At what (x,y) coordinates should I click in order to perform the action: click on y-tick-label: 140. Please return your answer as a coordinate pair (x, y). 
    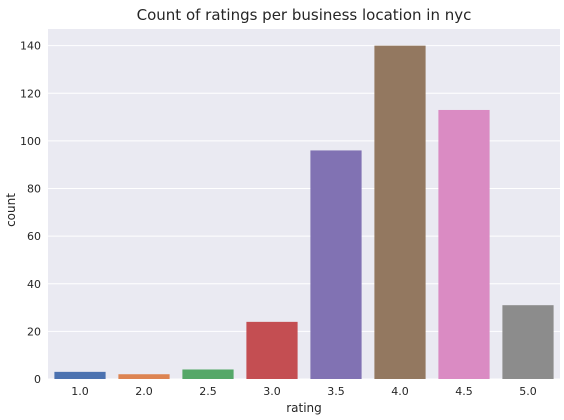
    Looking at the image, I should click on (30, 46).